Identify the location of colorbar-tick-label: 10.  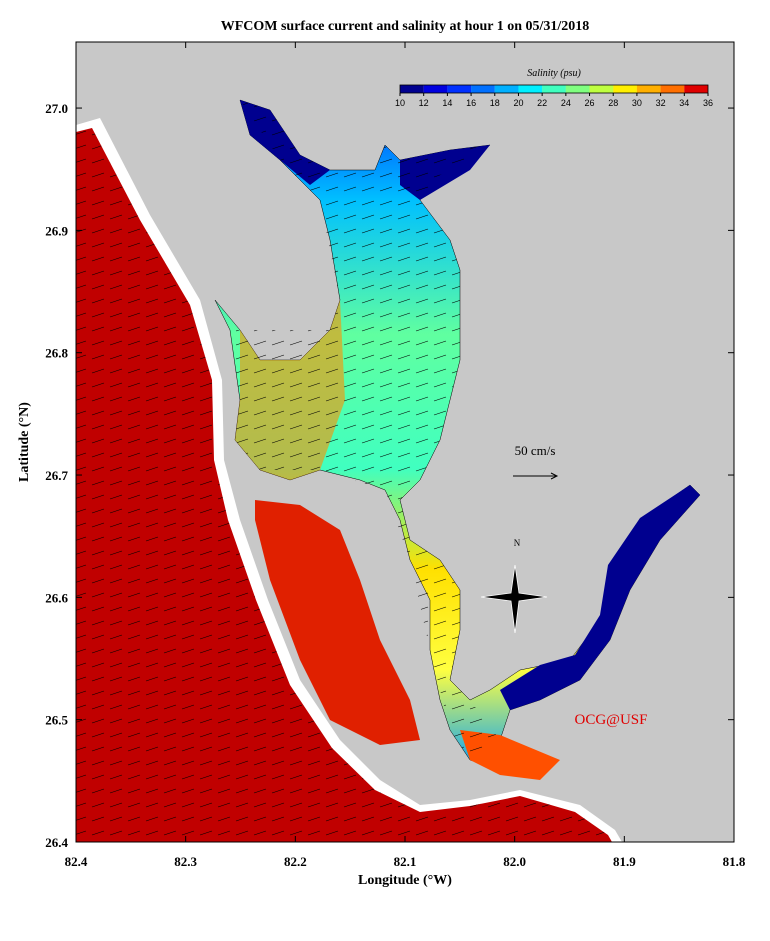
(400, 103).